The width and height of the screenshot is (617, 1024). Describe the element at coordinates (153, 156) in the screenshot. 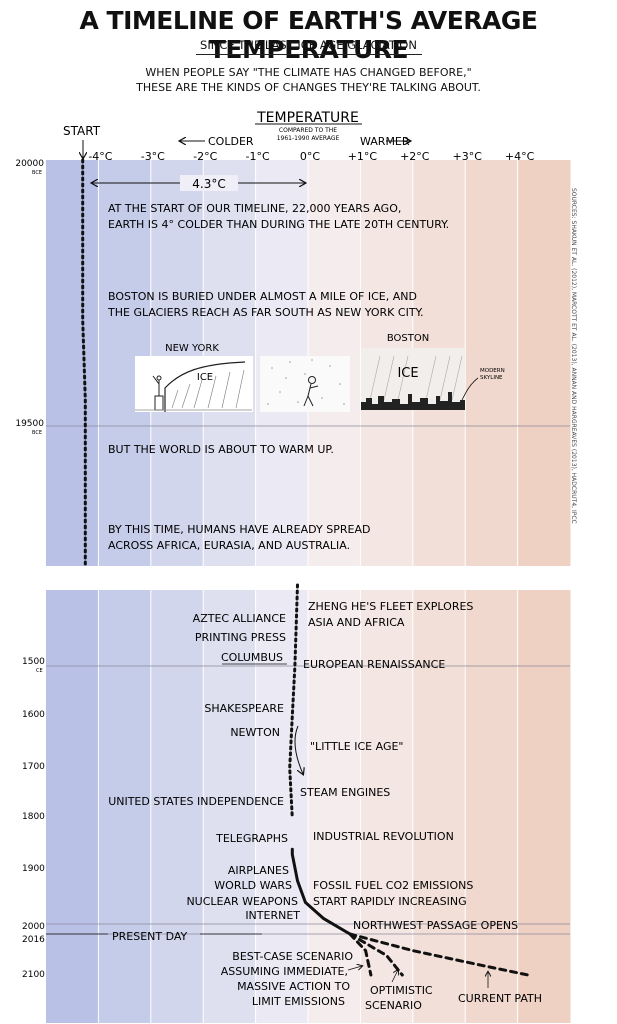

I see `tick-label: -3°C` at that location.